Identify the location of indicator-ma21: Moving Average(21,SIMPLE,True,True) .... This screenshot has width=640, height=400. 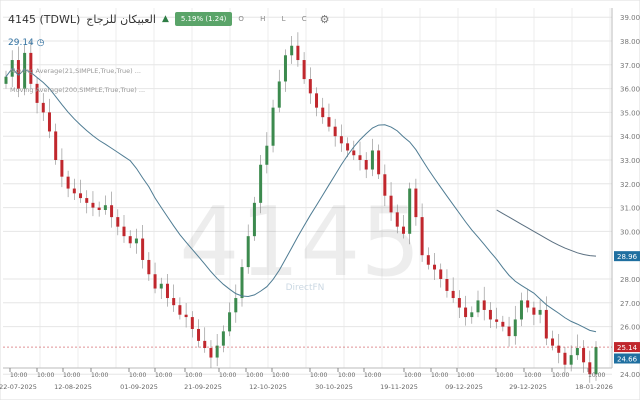
(75, 71).